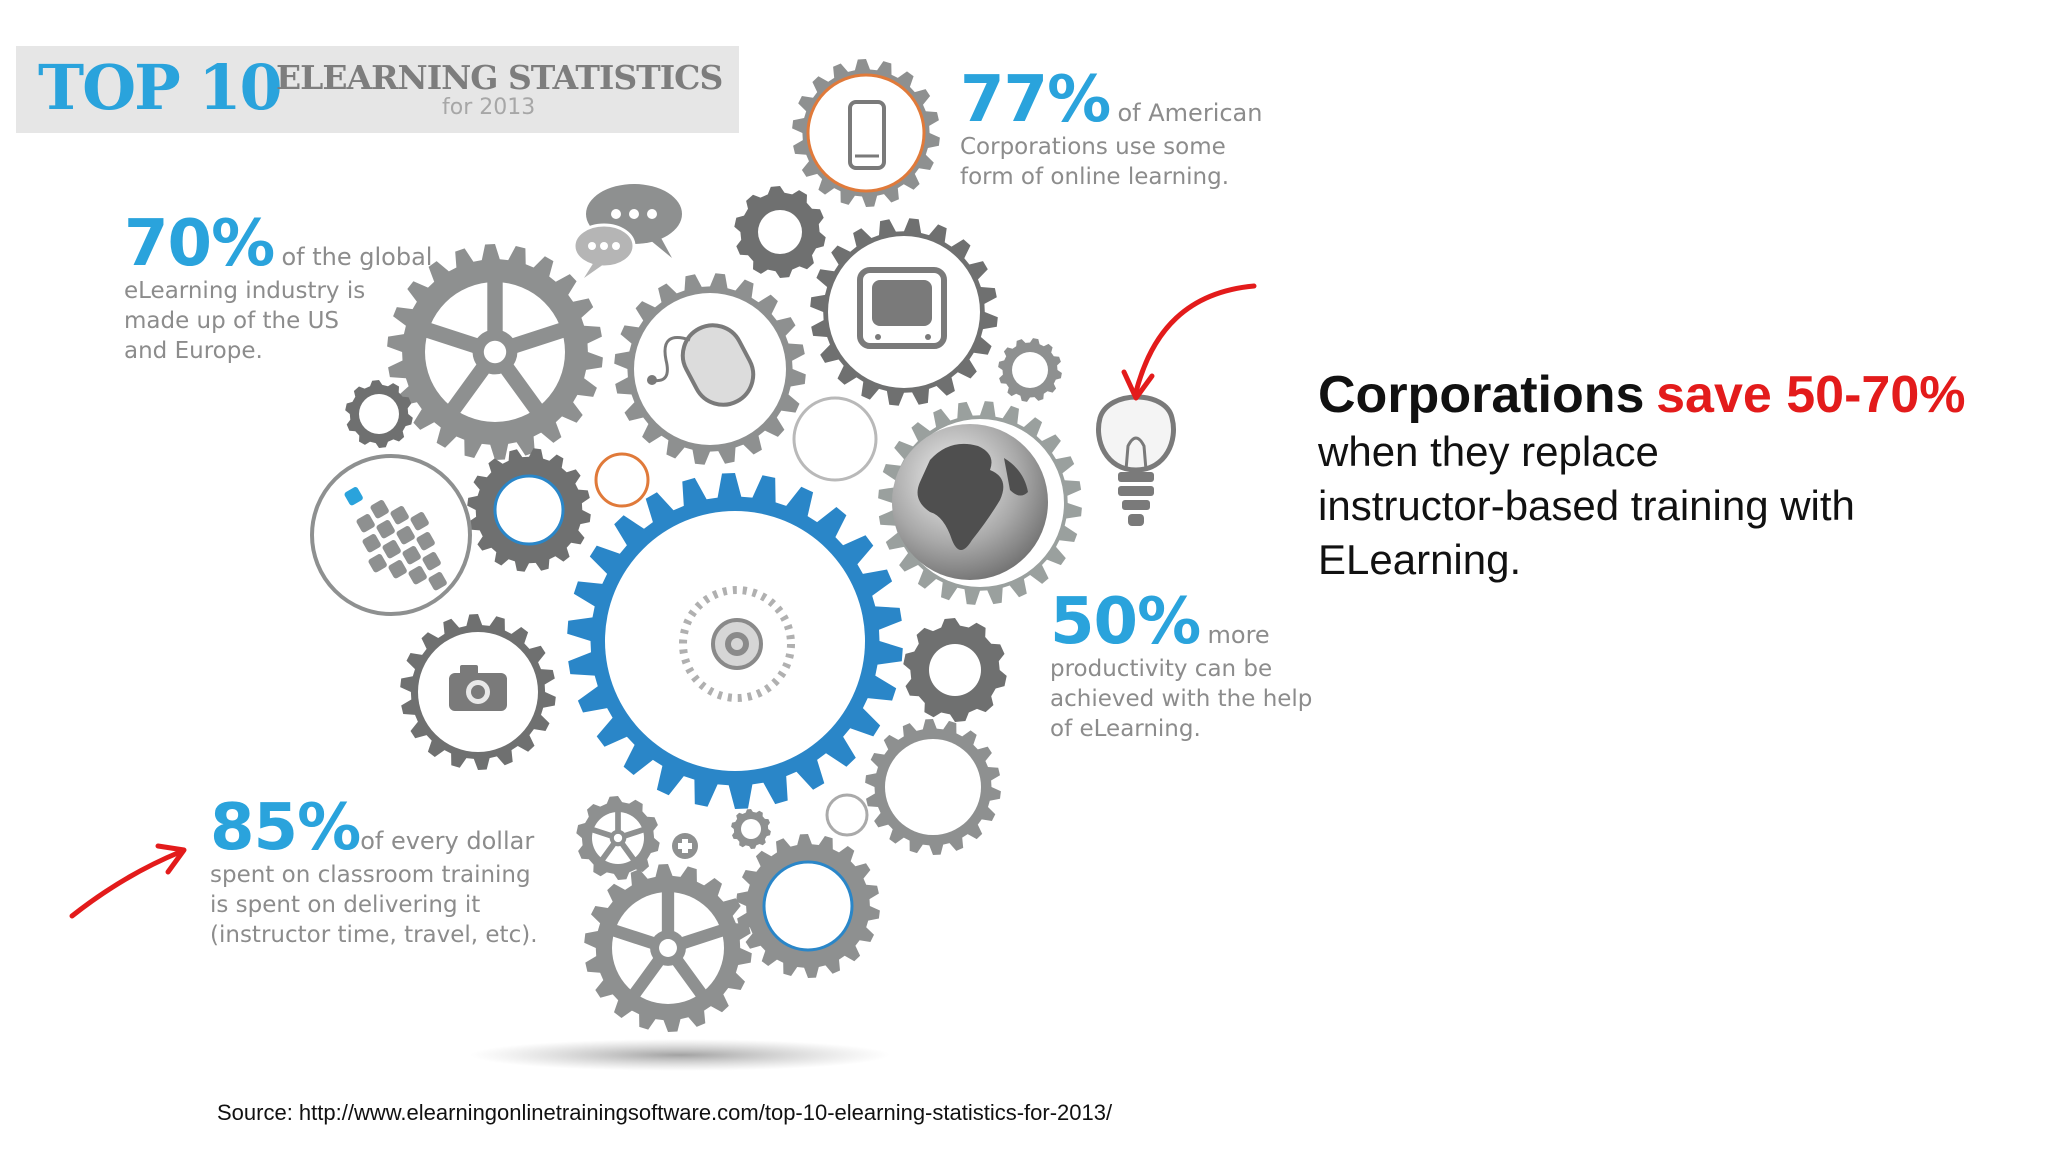  What do you see at coordinates (1125, 729) in the screenshot?
I see `stat-line: of eLearning.` at bounding box center [1125, 729].